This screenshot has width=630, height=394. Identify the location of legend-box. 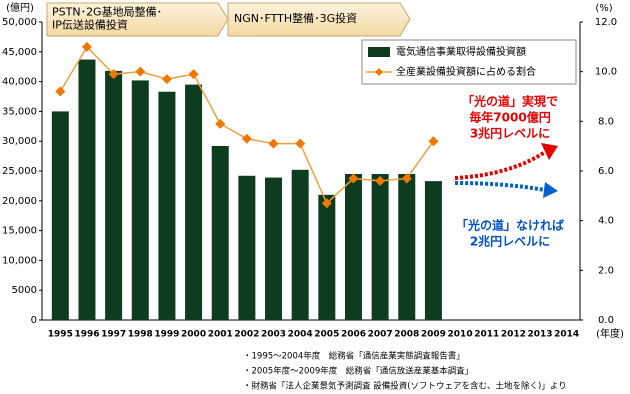
(469, 62).